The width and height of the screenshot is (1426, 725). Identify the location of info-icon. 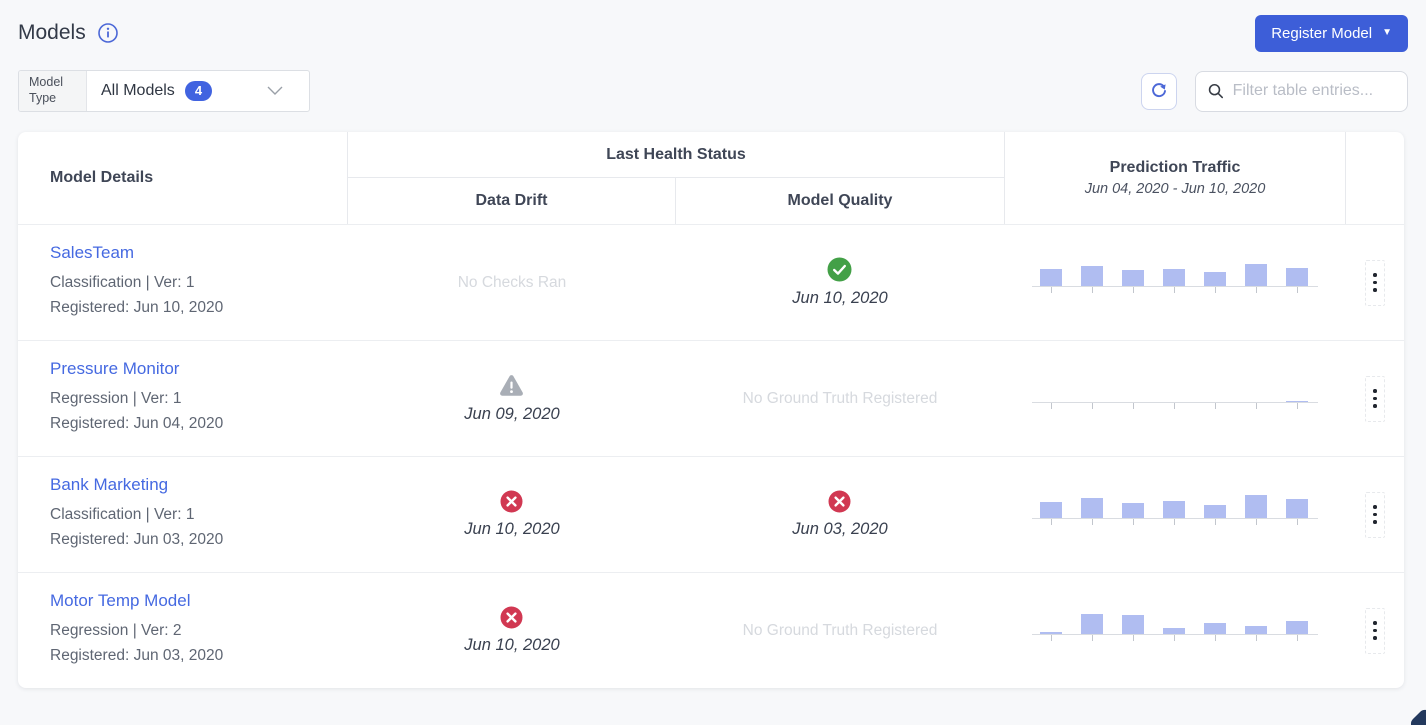
(107, 33).